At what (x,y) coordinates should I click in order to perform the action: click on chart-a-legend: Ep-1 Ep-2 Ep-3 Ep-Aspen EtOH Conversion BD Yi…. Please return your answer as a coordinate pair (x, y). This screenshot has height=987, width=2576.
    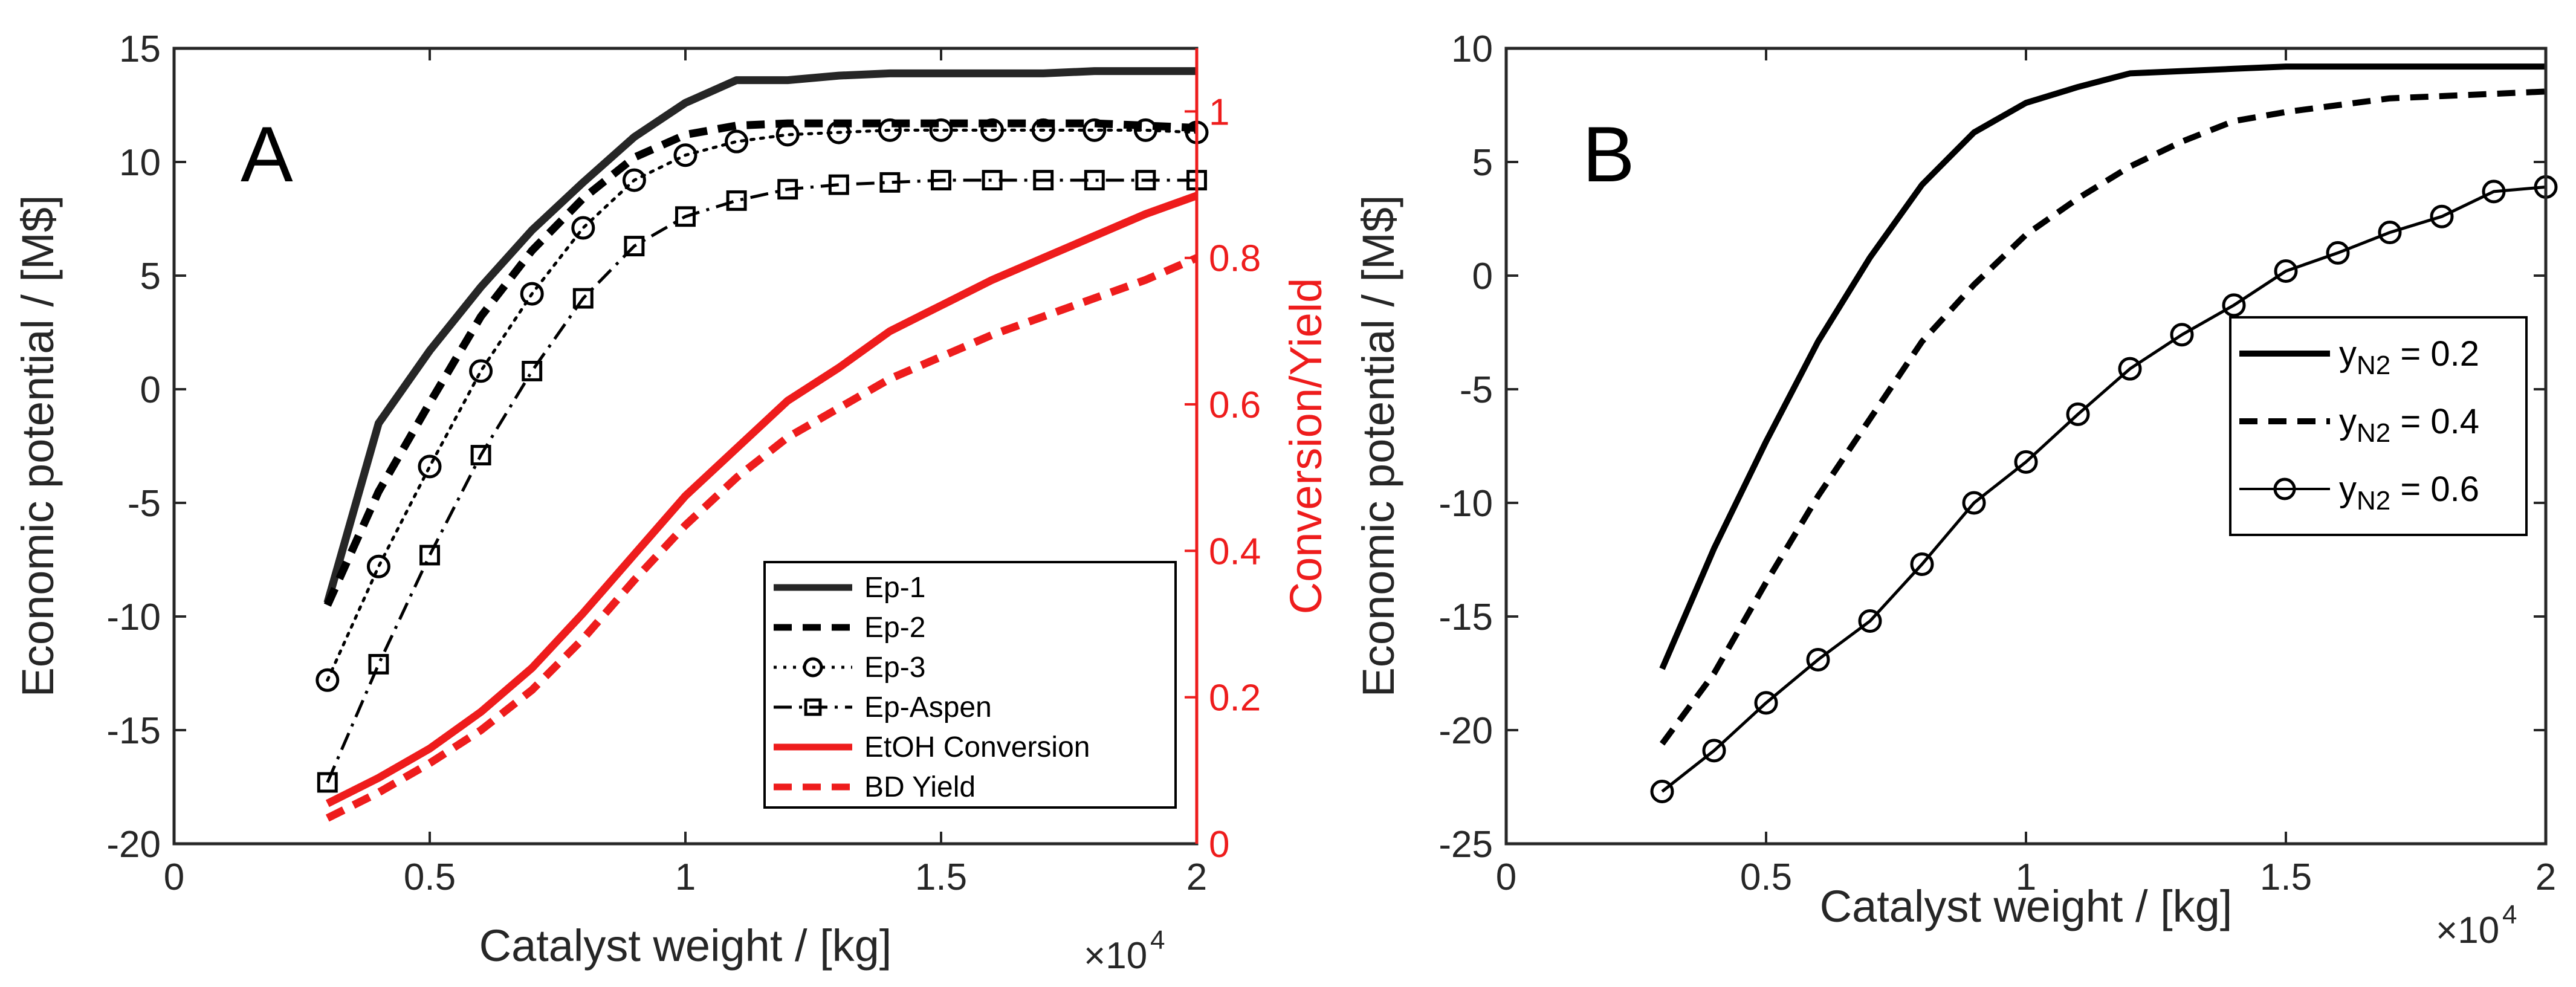
    Looking at the image, I should click on (970, 685).